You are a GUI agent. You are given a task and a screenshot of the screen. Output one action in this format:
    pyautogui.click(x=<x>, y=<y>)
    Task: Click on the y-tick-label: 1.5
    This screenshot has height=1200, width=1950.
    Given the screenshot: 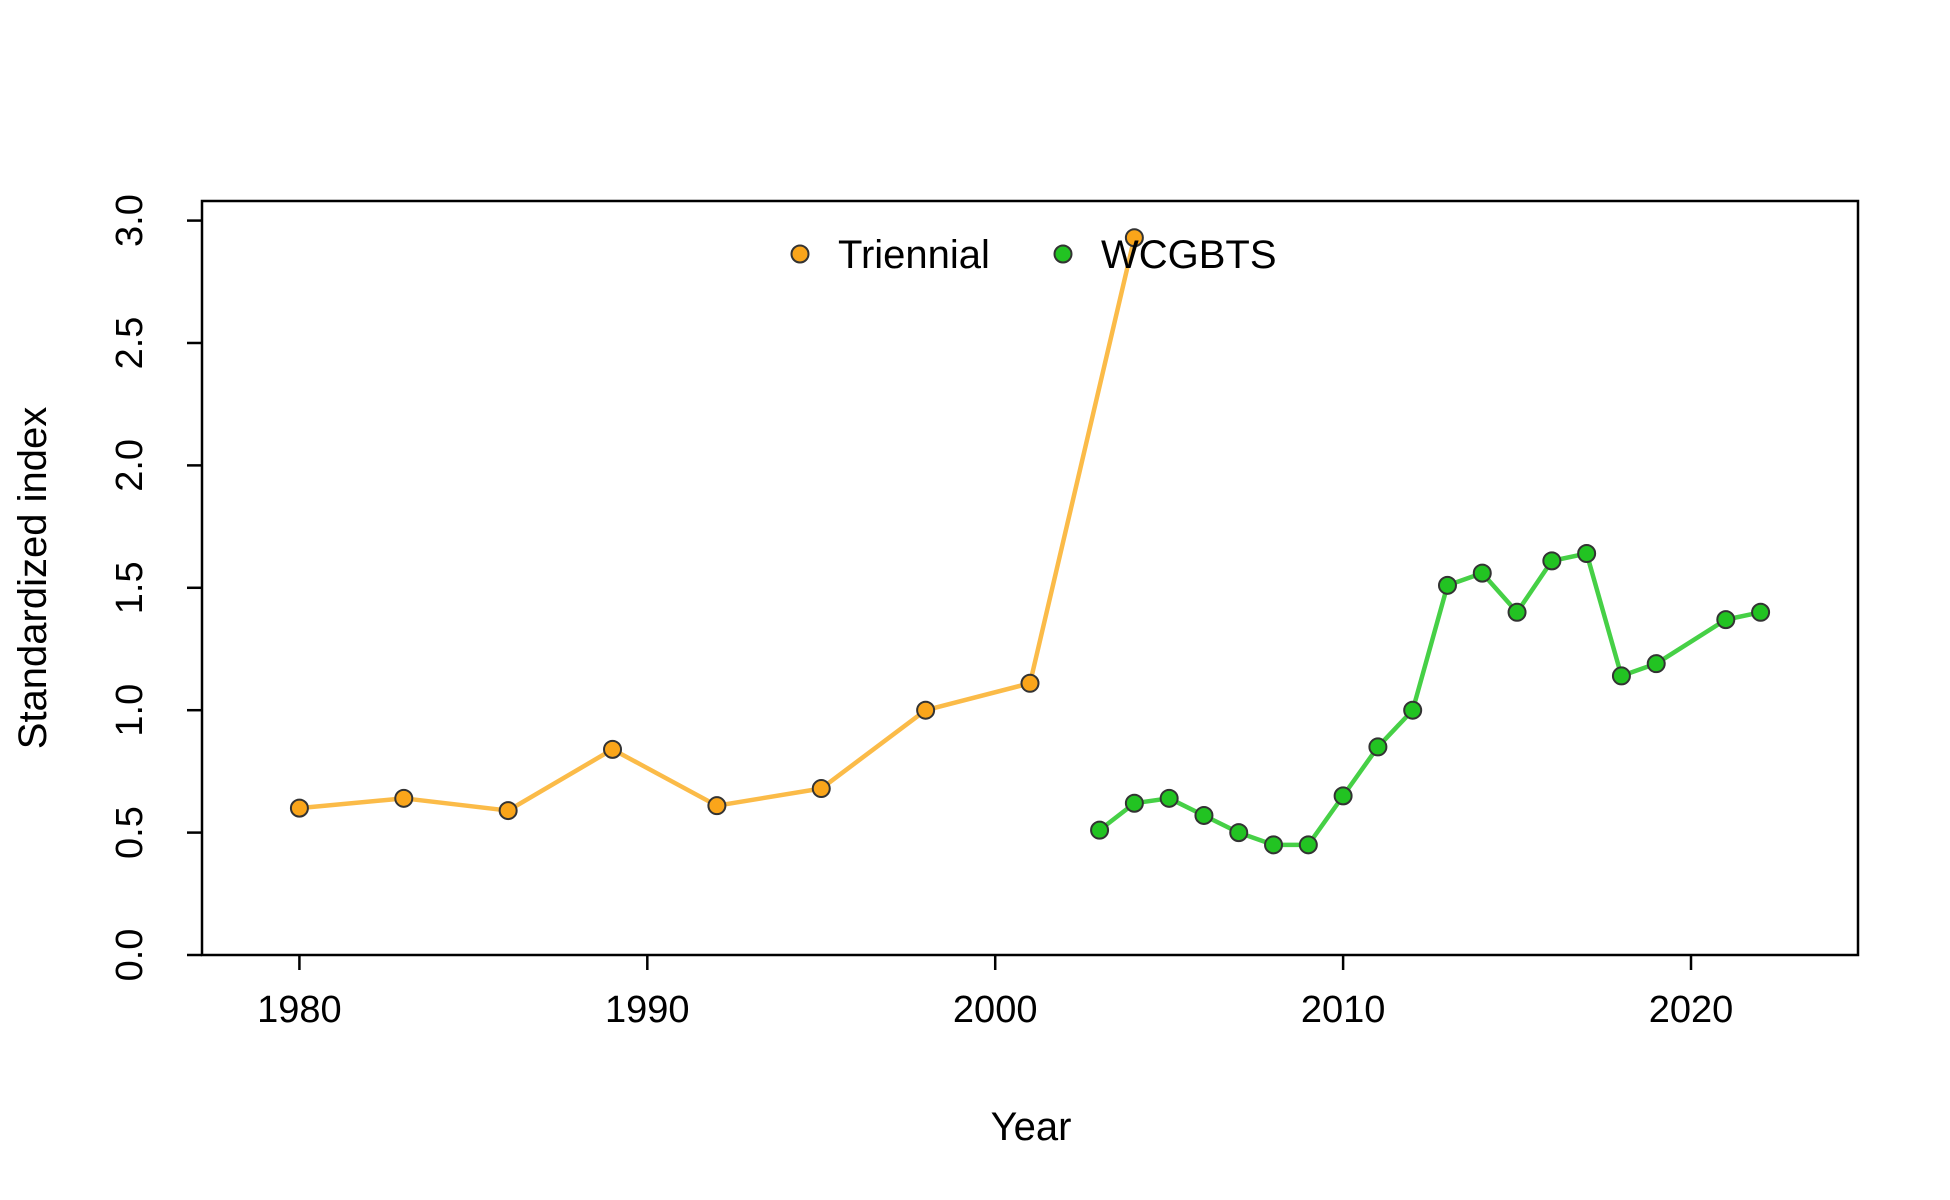 What is the action you would take?
    pyautogui.click(x=130, y=587)
    